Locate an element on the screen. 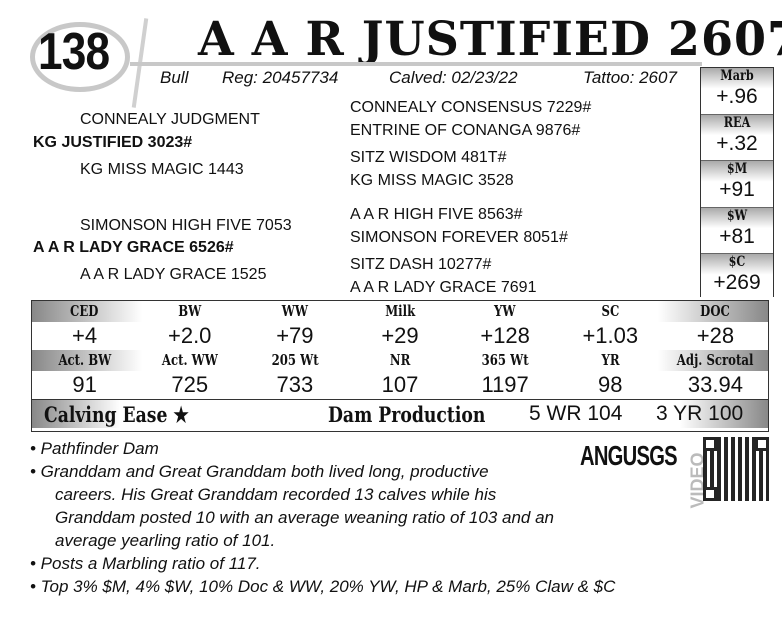 This screenshot has height=618, width=782. sire-dam: KG MISS MAGIC 1443 is located at coordinates (162, 169).